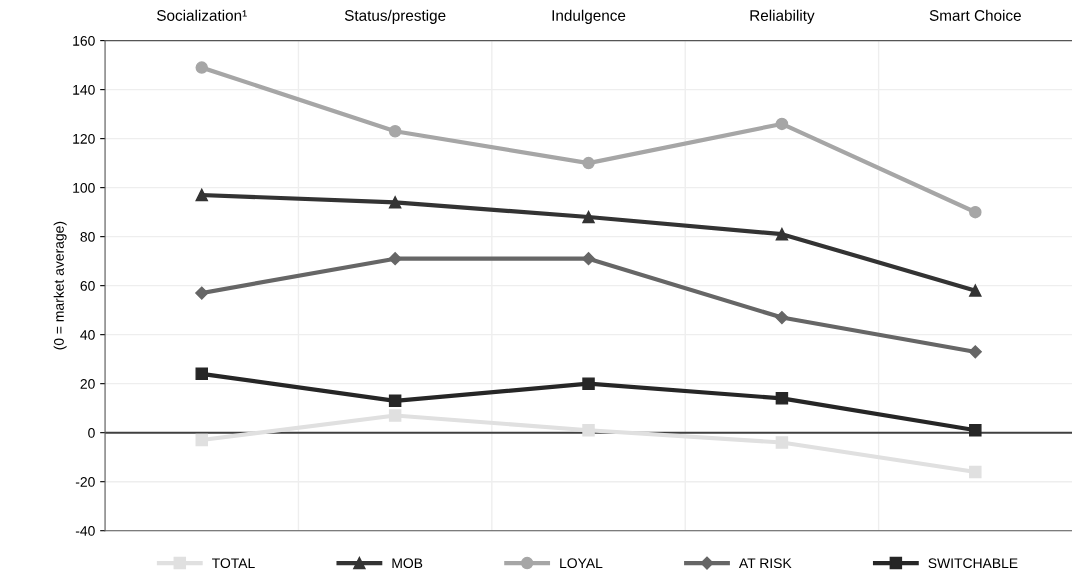 The width and height of the screenshot is (1072, 580). I want to click on y-tick-label: 20, so click(87, 384).